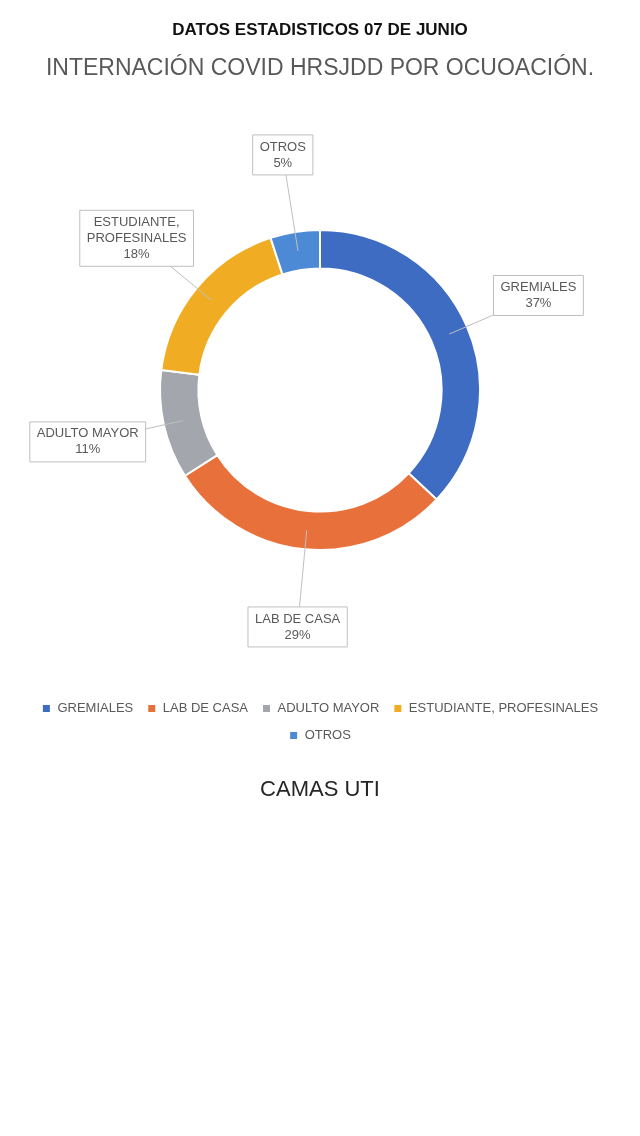 This screenshot has height=1136, width=640. Describe the element at coordinates (298, 634) in the screenshot. I see `data-label: 29%` at that location.